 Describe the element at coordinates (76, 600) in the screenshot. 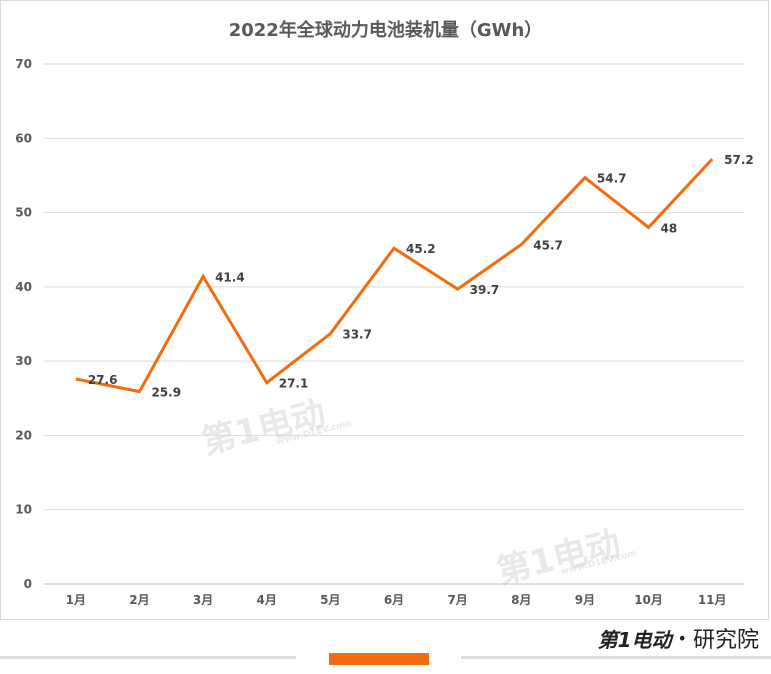

I see `x-tick-label: 1月` at that location.